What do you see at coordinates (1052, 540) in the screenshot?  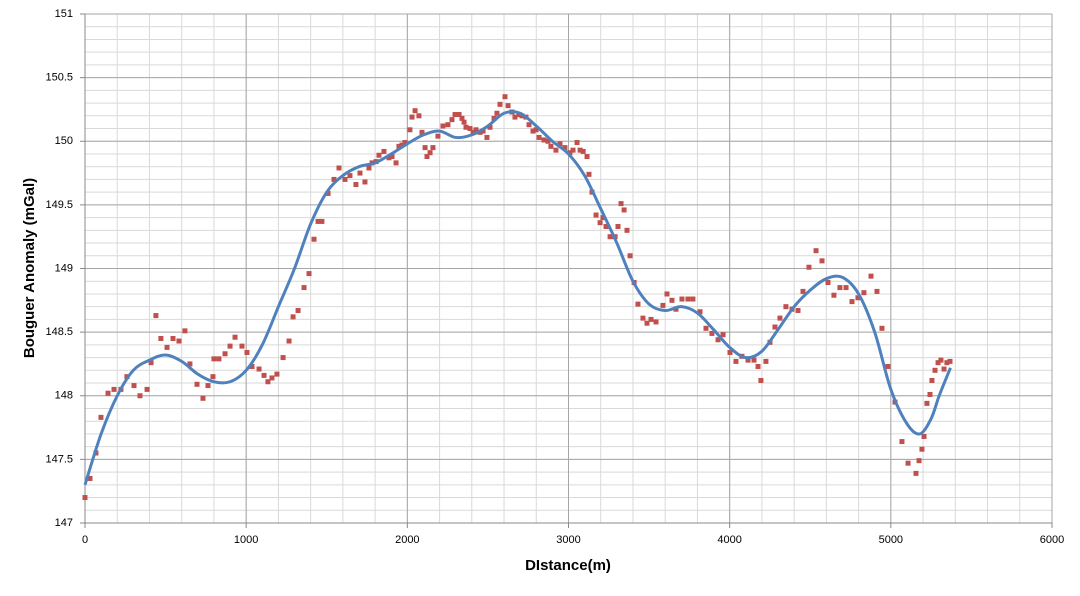 I see `x-tick-label: 6000` at bounding box center [1052, 540].